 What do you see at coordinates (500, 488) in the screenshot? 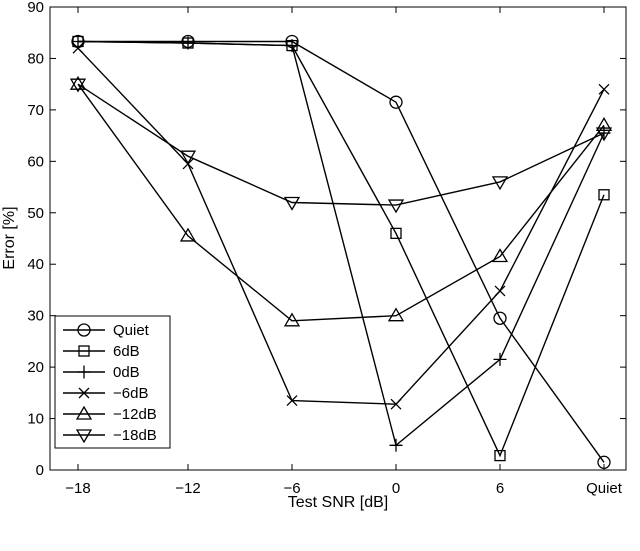
I see `x-tick-label: 6` at bounding box center [500, 488].